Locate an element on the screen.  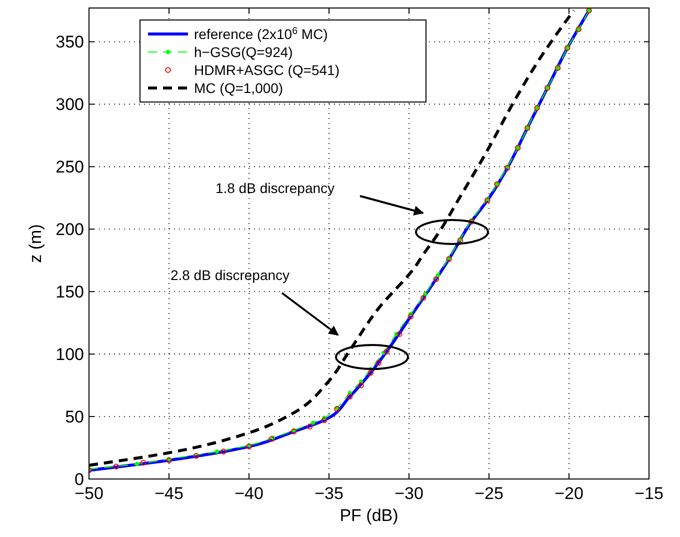
annotation: 1.8 dB discrepancy is located at coordinates (275, 188).